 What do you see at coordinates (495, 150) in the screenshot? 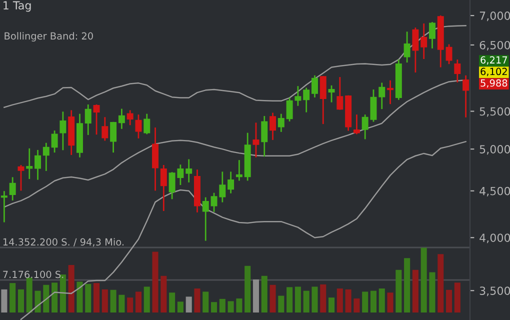
I see `y-tick-label: 5,000` at bounding box center [495, 150].